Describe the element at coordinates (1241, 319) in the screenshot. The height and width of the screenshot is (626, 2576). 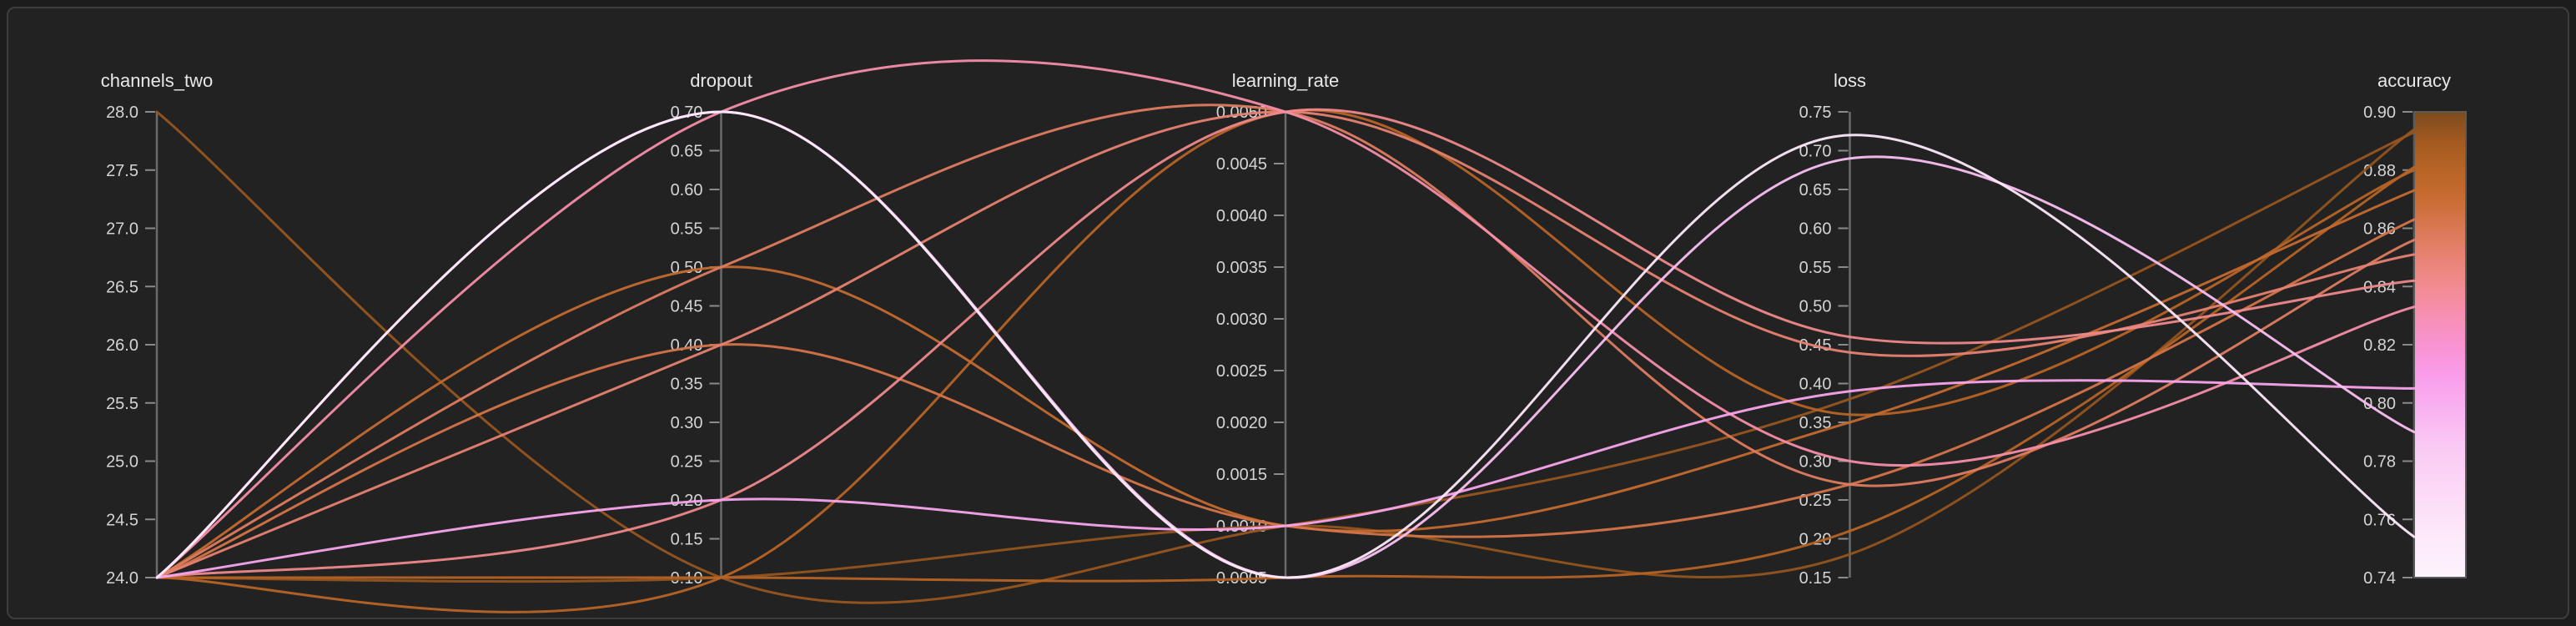
I see `tick-label: 0.0030` at that location.